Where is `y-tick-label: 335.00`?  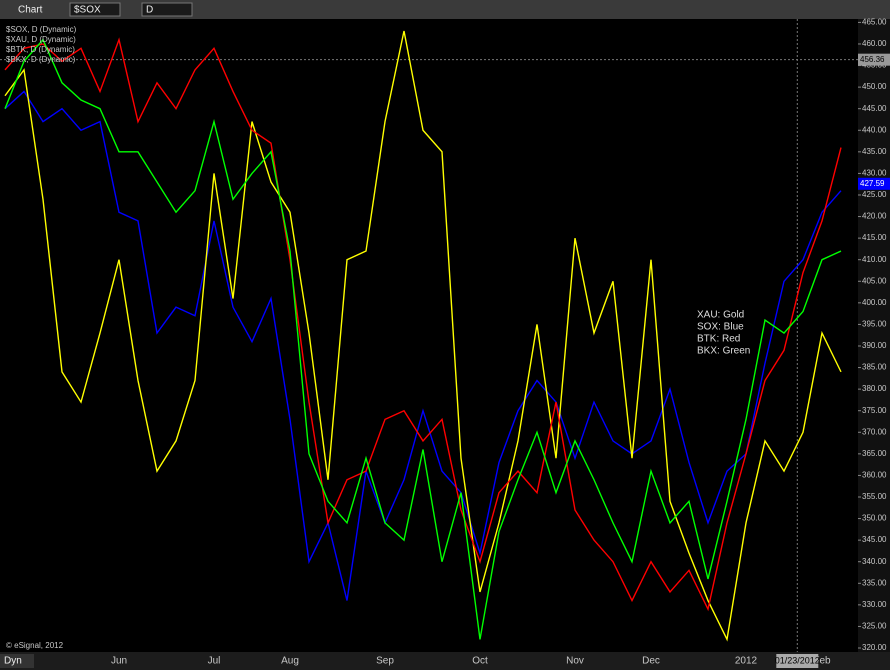
y-tick-label: 335.00 is located at coordinates (874, 582).